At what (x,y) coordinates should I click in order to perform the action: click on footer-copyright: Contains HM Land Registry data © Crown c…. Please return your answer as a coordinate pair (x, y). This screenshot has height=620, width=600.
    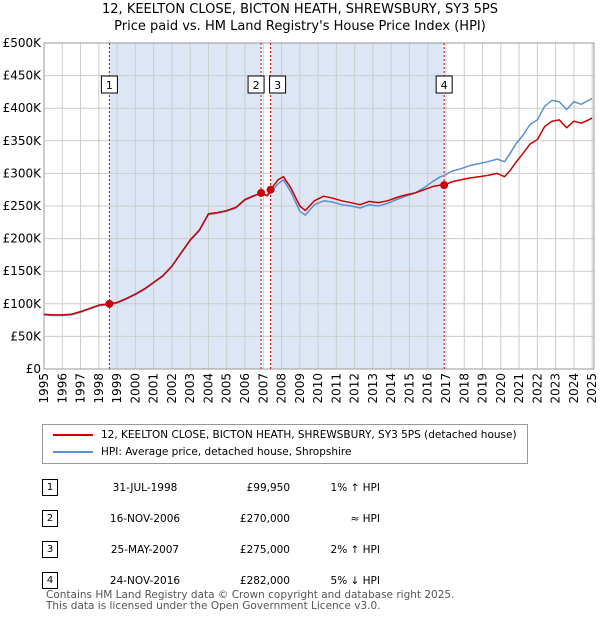
    Looking at the image, I should click on (250, 595).